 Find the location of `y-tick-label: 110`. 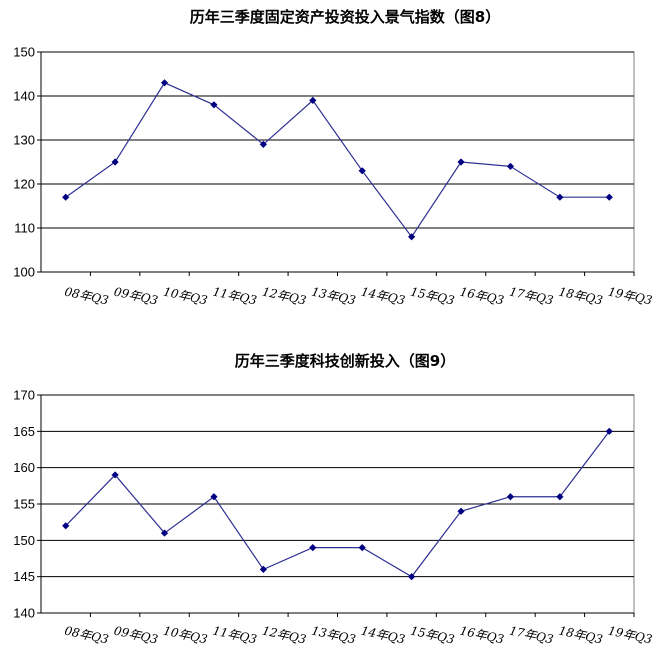

y-tick-label: 110 is located at coordinates (24, 228).